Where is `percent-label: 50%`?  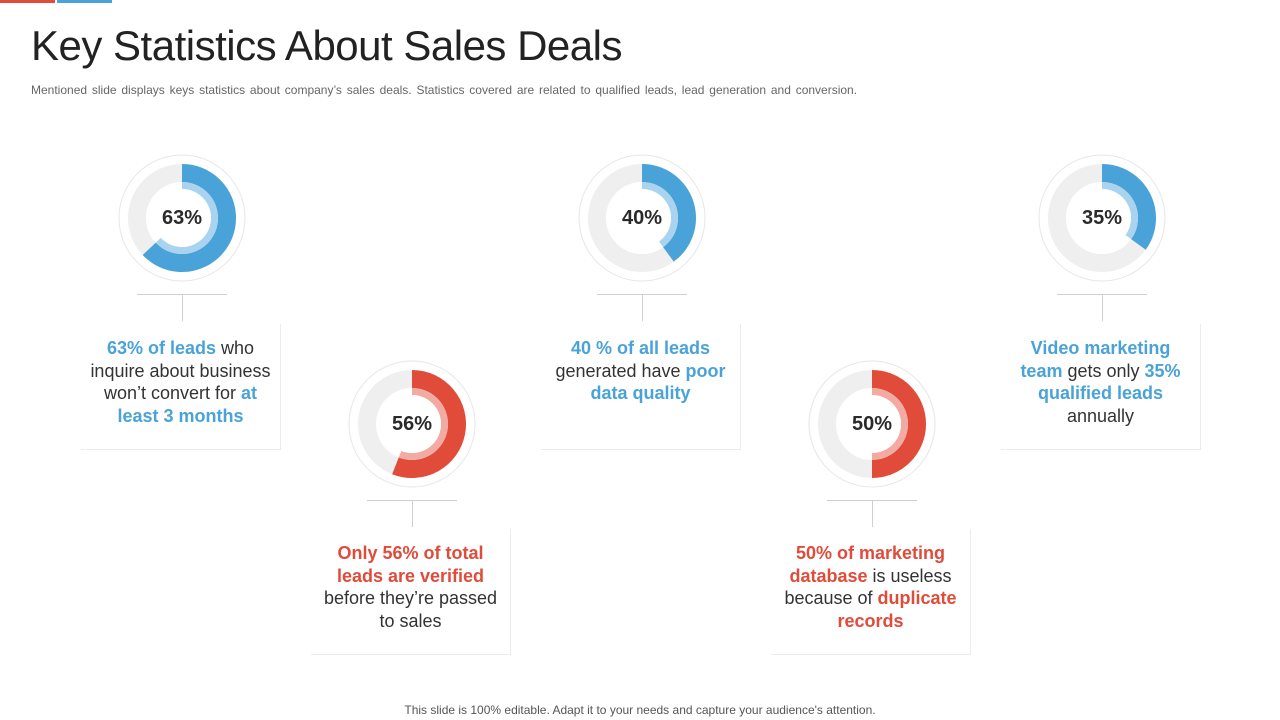 percent-label: 50% is located at coordinates (872, 423).